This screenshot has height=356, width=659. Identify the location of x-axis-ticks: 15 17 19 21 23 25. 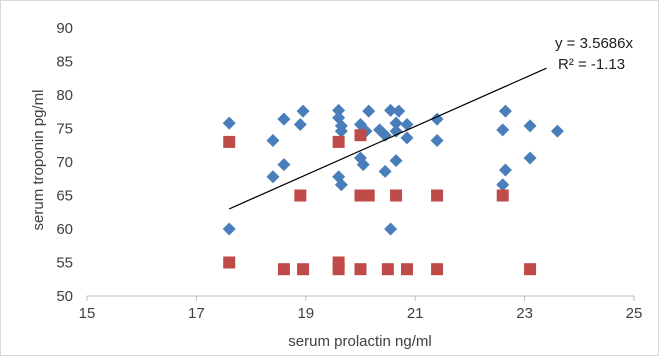
(361, 309).